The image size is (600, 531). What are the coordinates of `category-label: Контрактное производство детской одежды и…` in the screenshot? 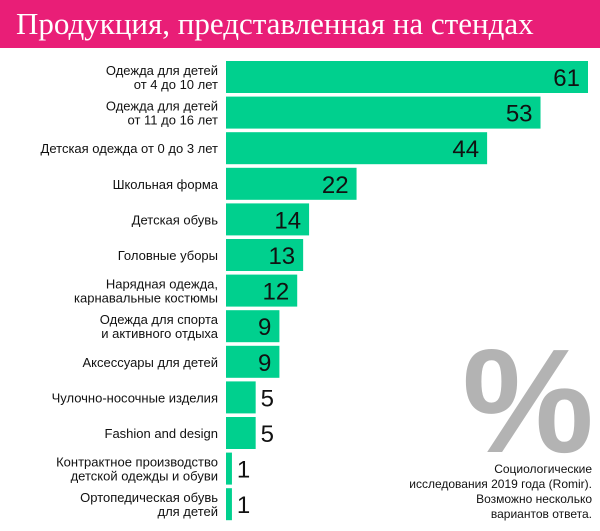 It's located at (137, 469).